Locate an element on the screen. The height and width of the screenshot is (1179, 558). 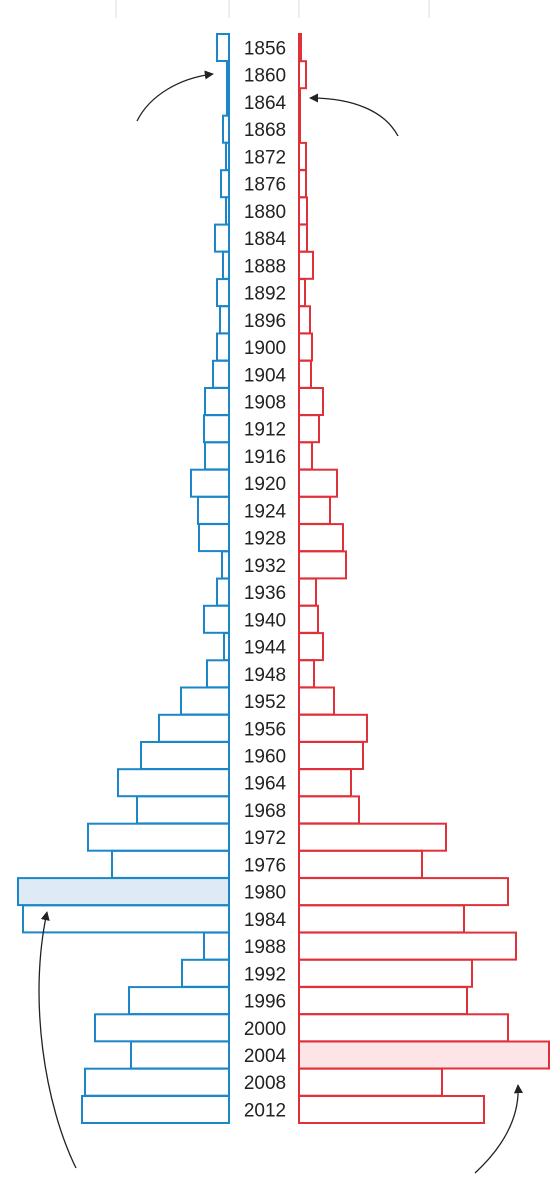
gridlines is located at coordinates (272, 9).